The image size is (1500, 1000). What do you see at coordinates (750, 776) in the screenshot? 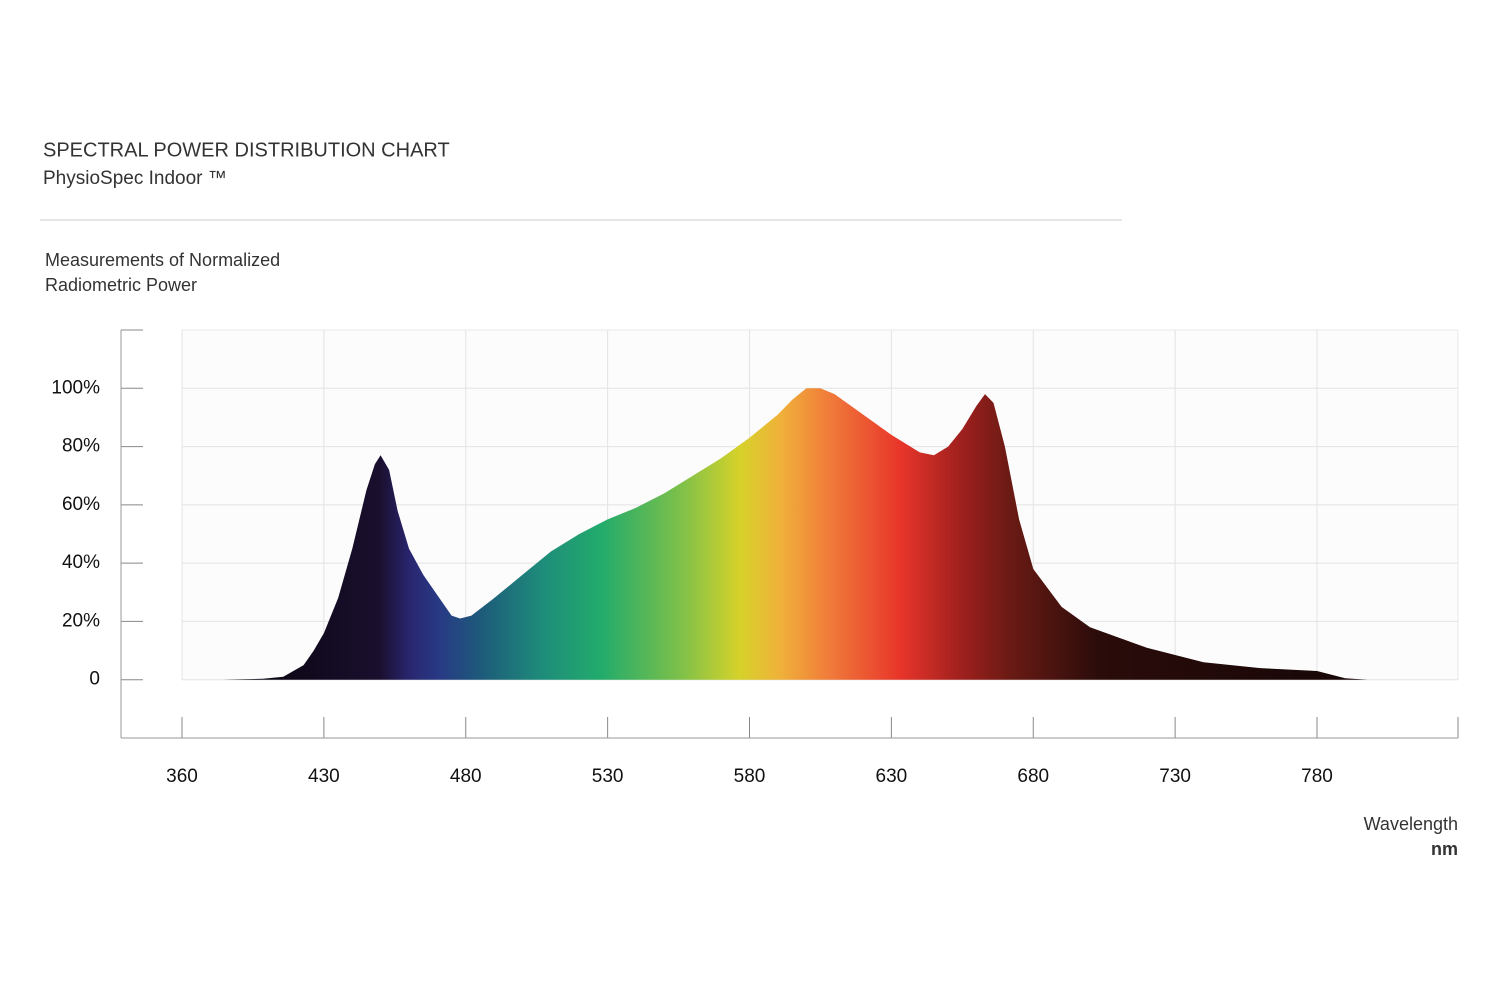
I see `x-tick-label: 580` at bounding box center [750, 776].